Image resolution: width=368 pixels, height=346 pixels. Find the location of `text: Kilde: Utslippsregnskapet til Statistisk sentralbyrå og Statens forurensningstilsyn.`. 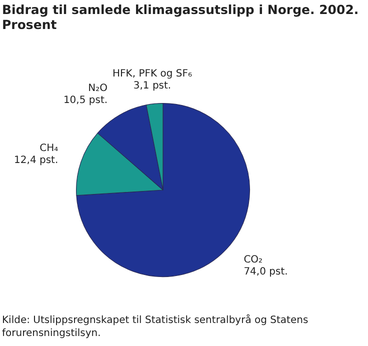

text: Kilde: Utslippsregnskapet til Statistisk sentralbyrå og Statens forurensningstilsyn. is located at coordinates (156, 327).